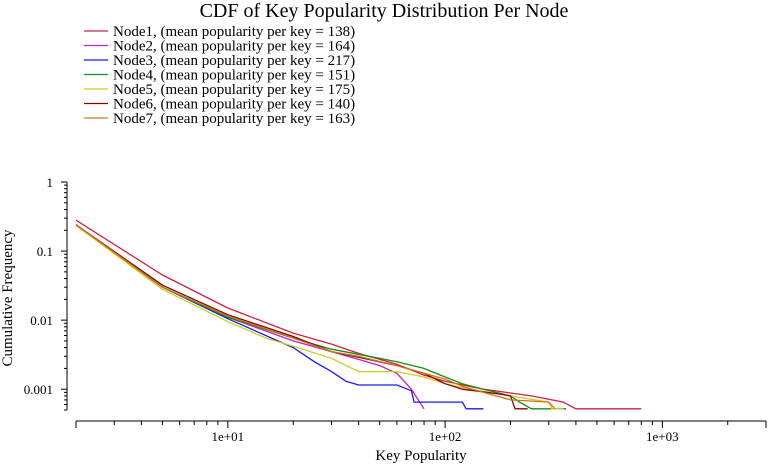  I want to click on y-tick-label: 1, so click(50, 182).